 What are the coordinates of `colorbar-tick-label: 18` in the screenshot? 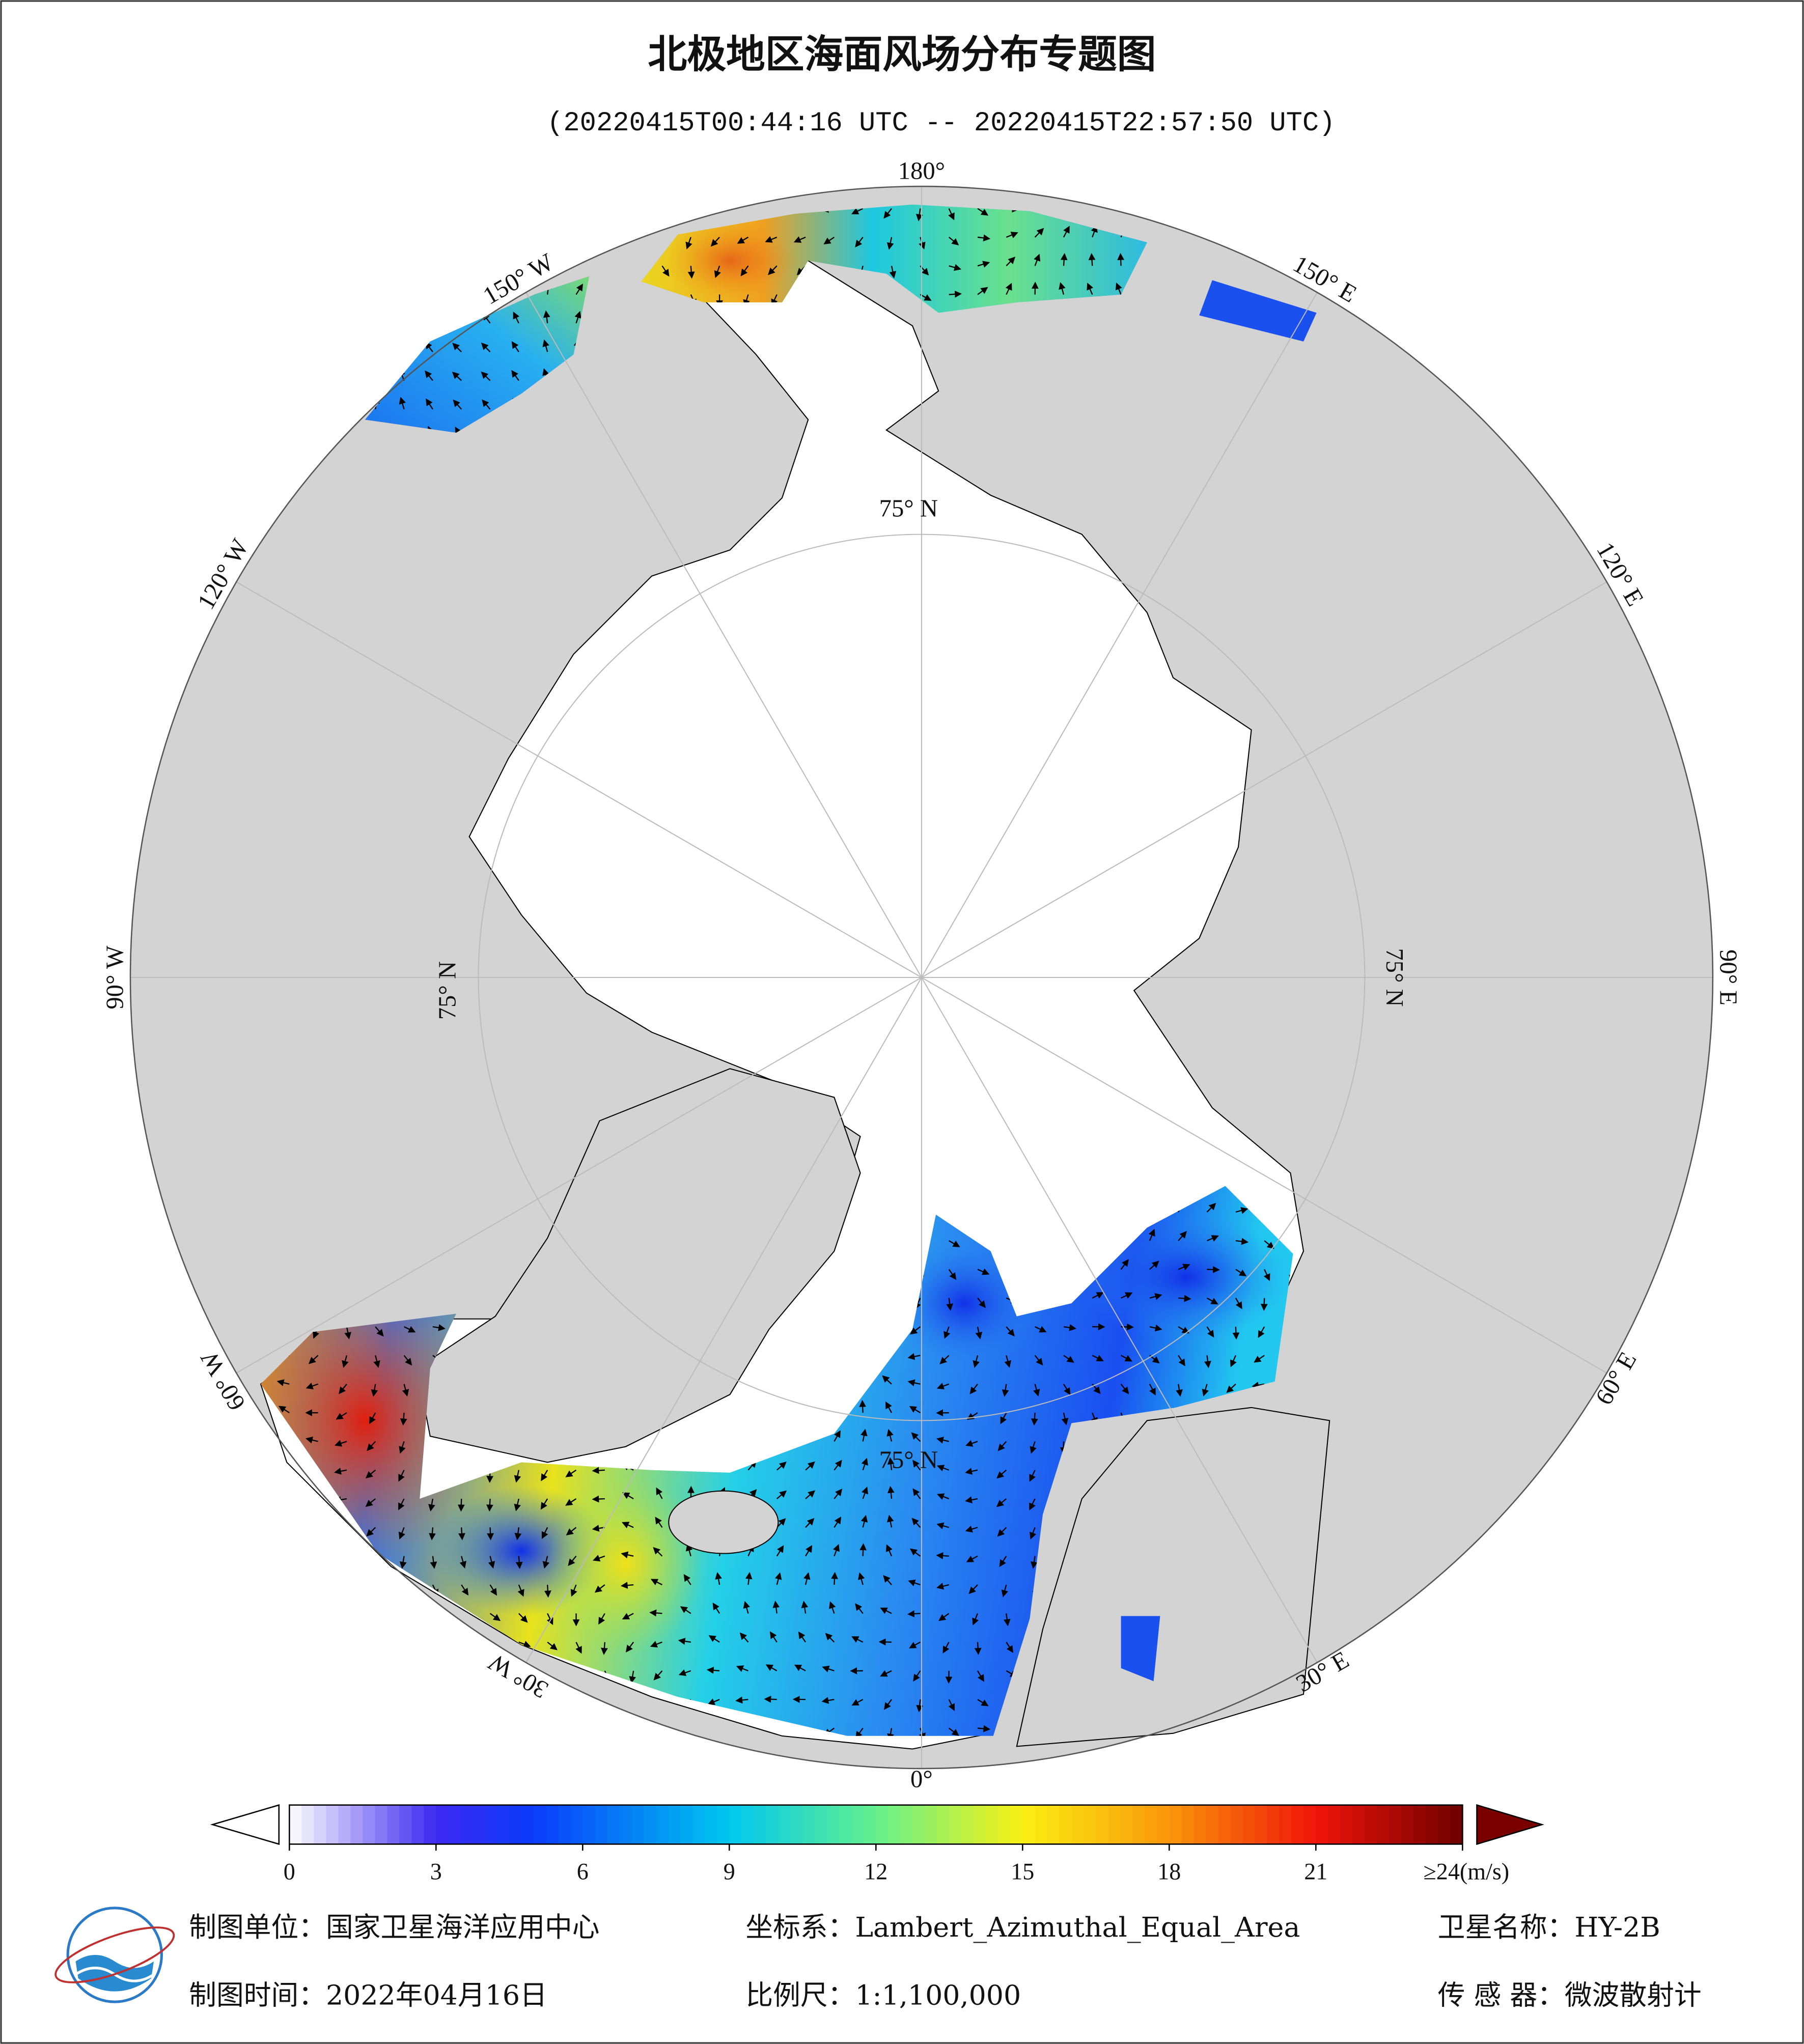 It's located at (1169, 1872).